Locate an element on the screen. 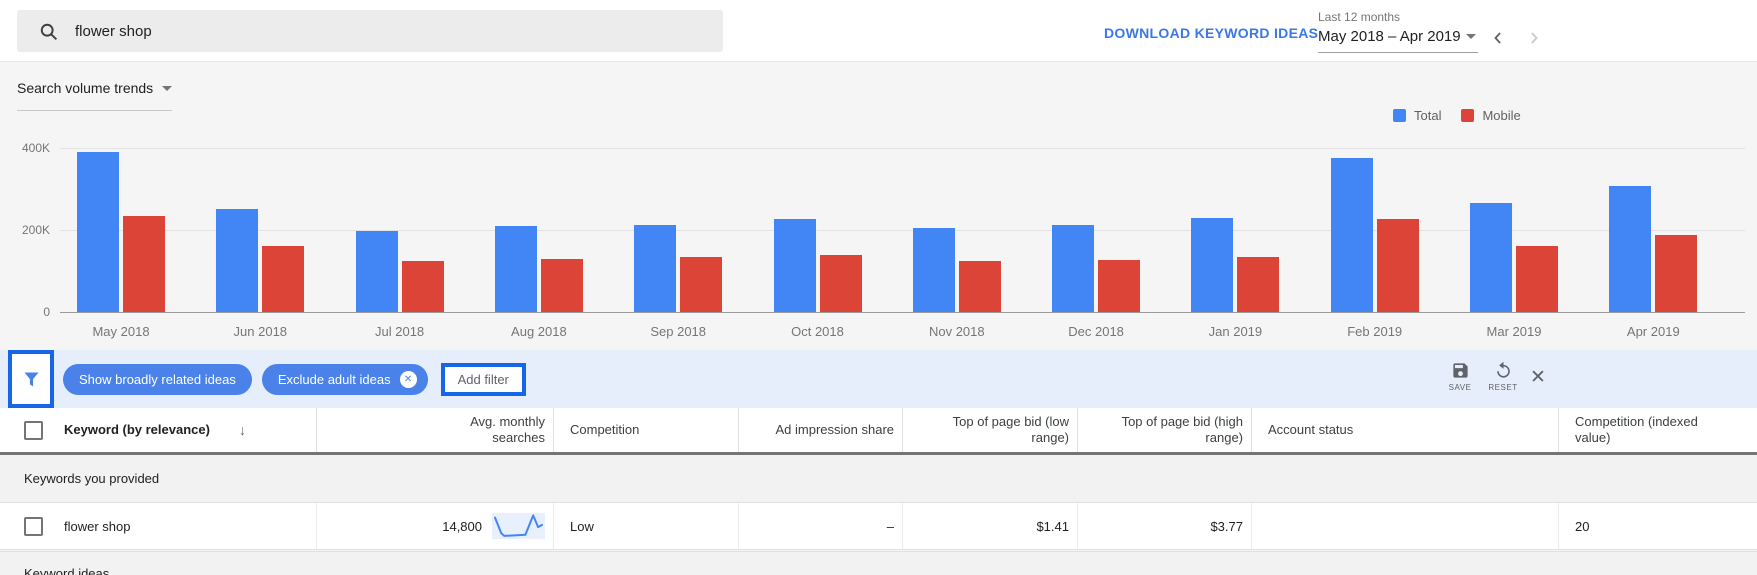  bar-group-nov-2018 is located at coordinates (956, 270).